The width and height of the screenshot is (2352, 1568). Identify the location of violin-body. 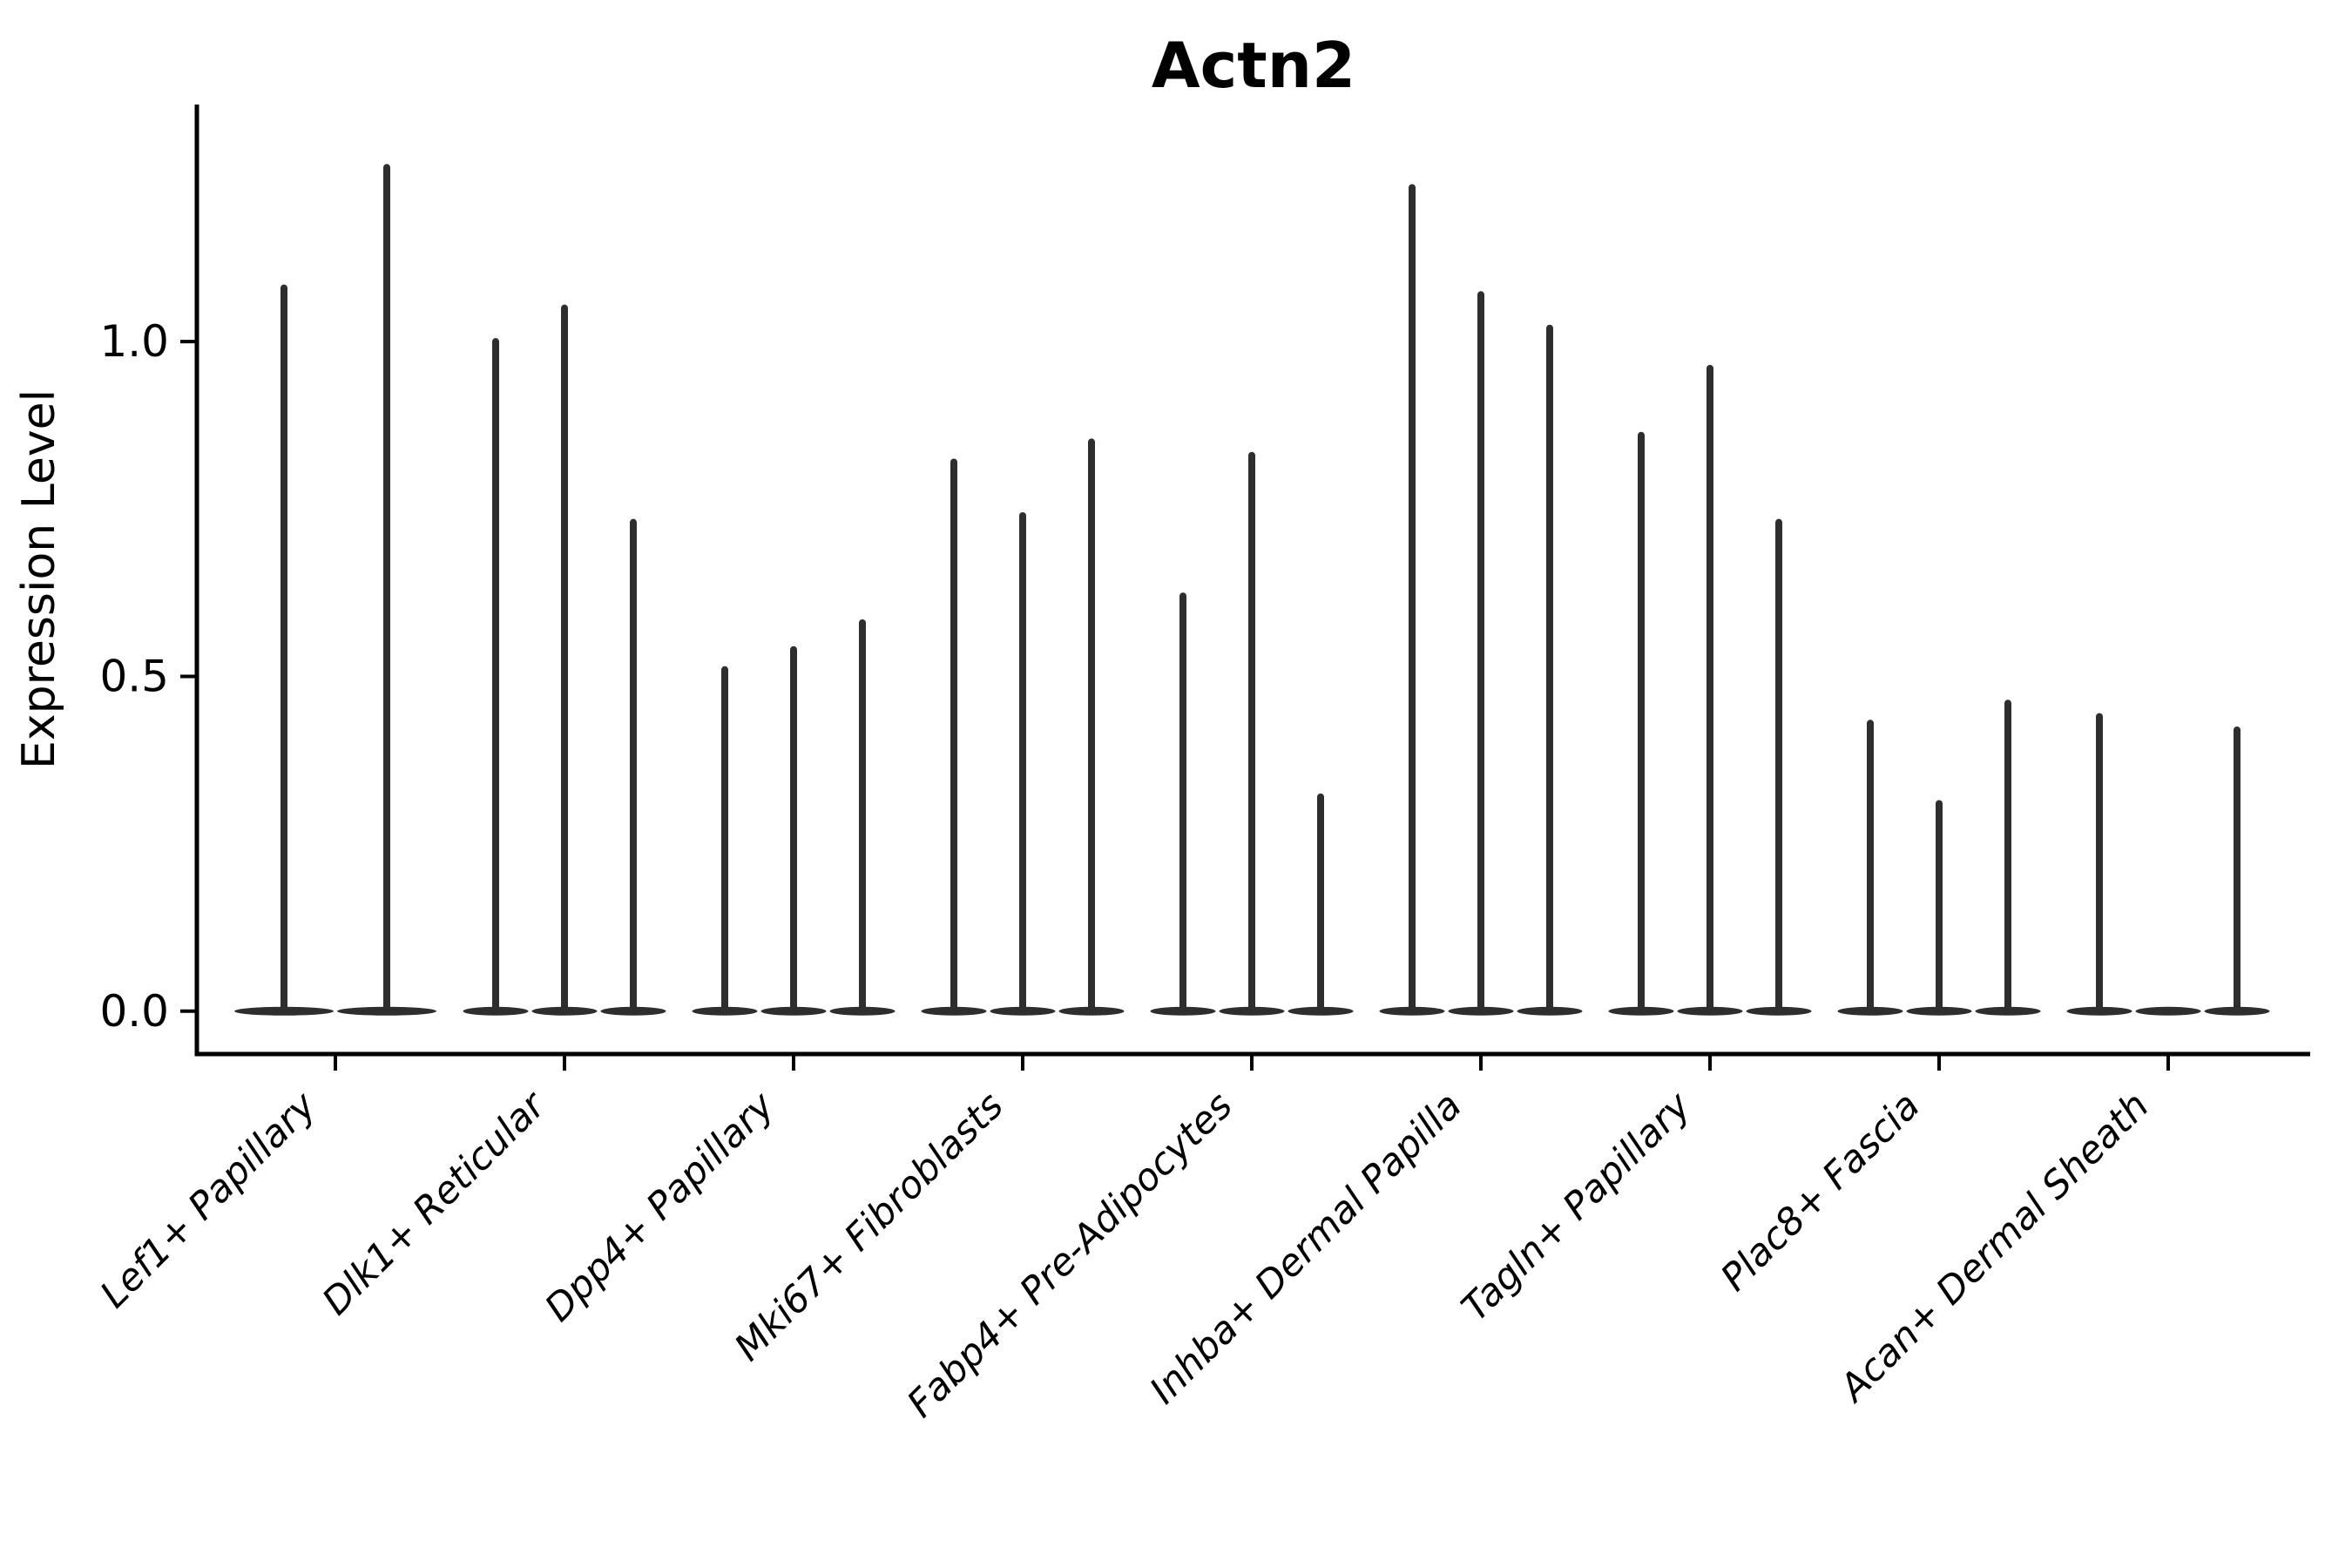
(2168, 1011).